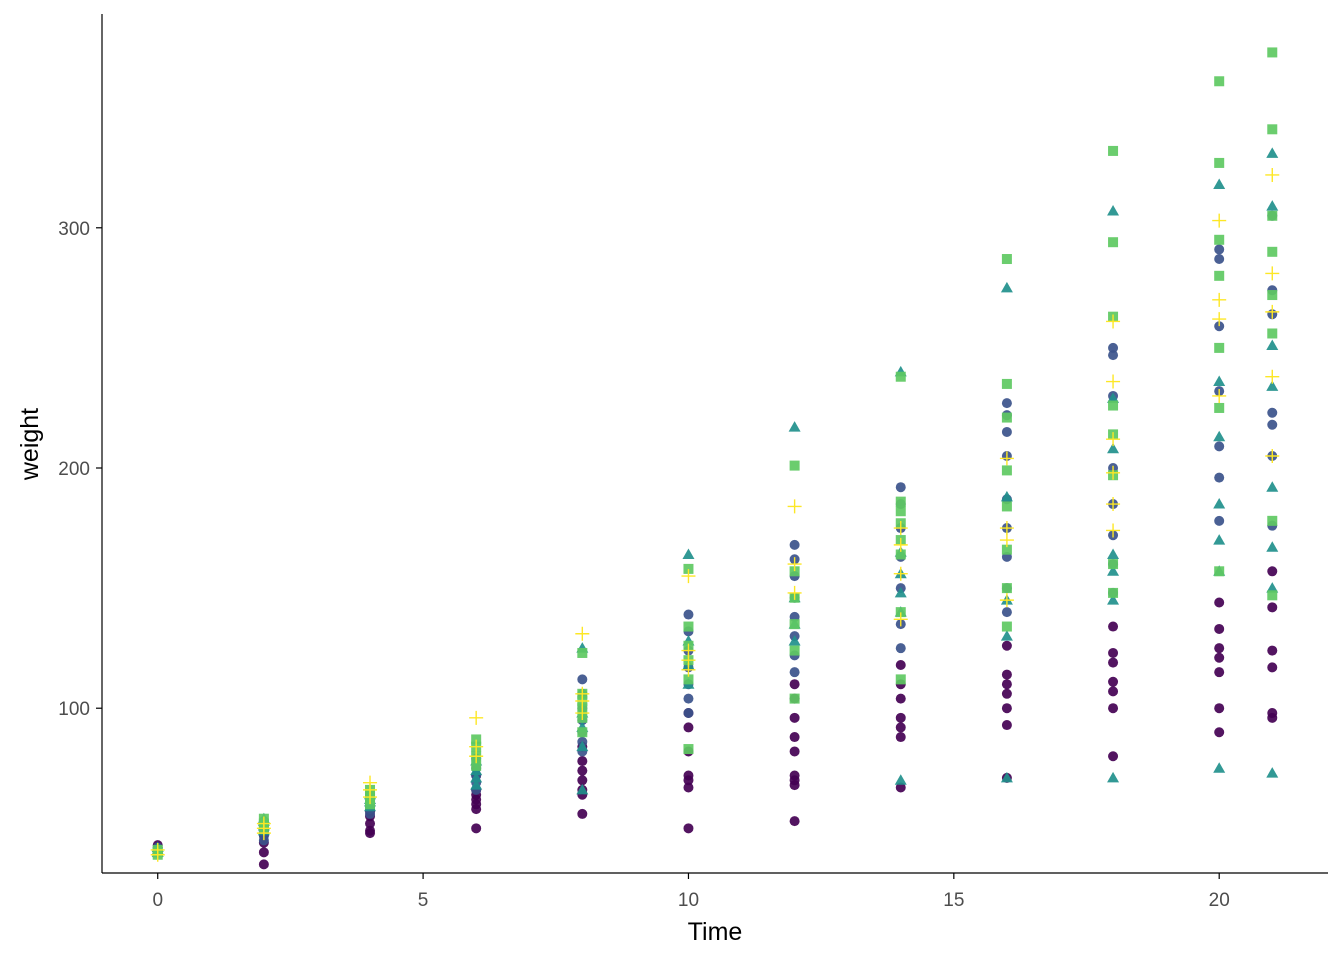  Describe the element at coordinates (30, 444) in the screenshot. I see `y-axis-title: weight` at that location.